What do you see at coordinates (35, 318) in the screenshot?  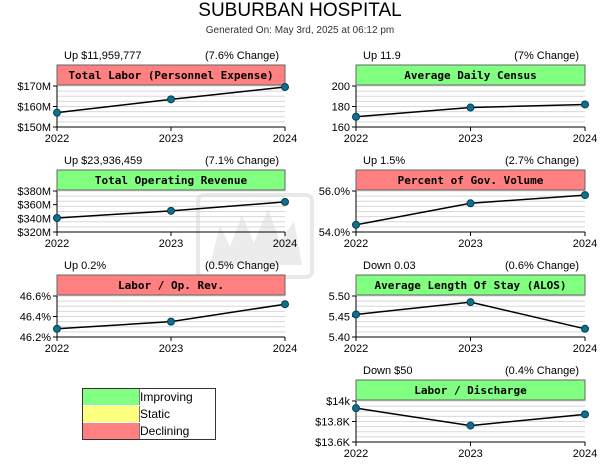 I see `y-tick-label: 46.4%` at bounding box center [35, 318].